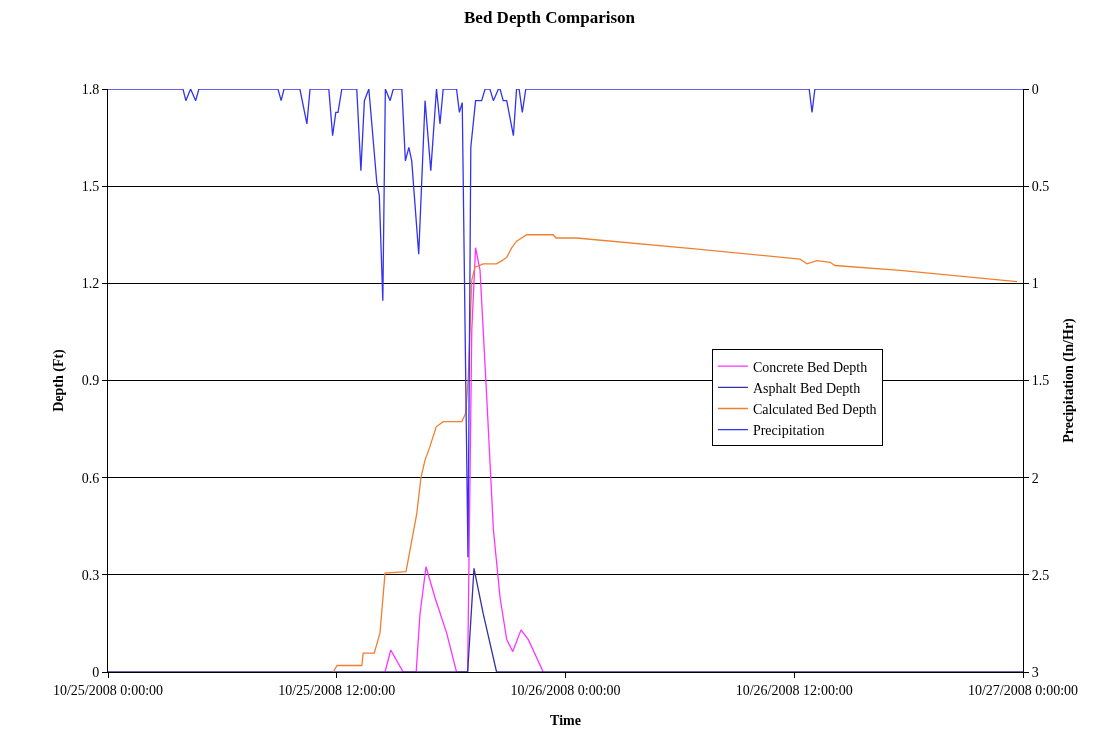  Describe the element at coordinates (1023, 690) in the screenshot. I see `x-tick-label: 10/27/2008 0:00:00` at that location.